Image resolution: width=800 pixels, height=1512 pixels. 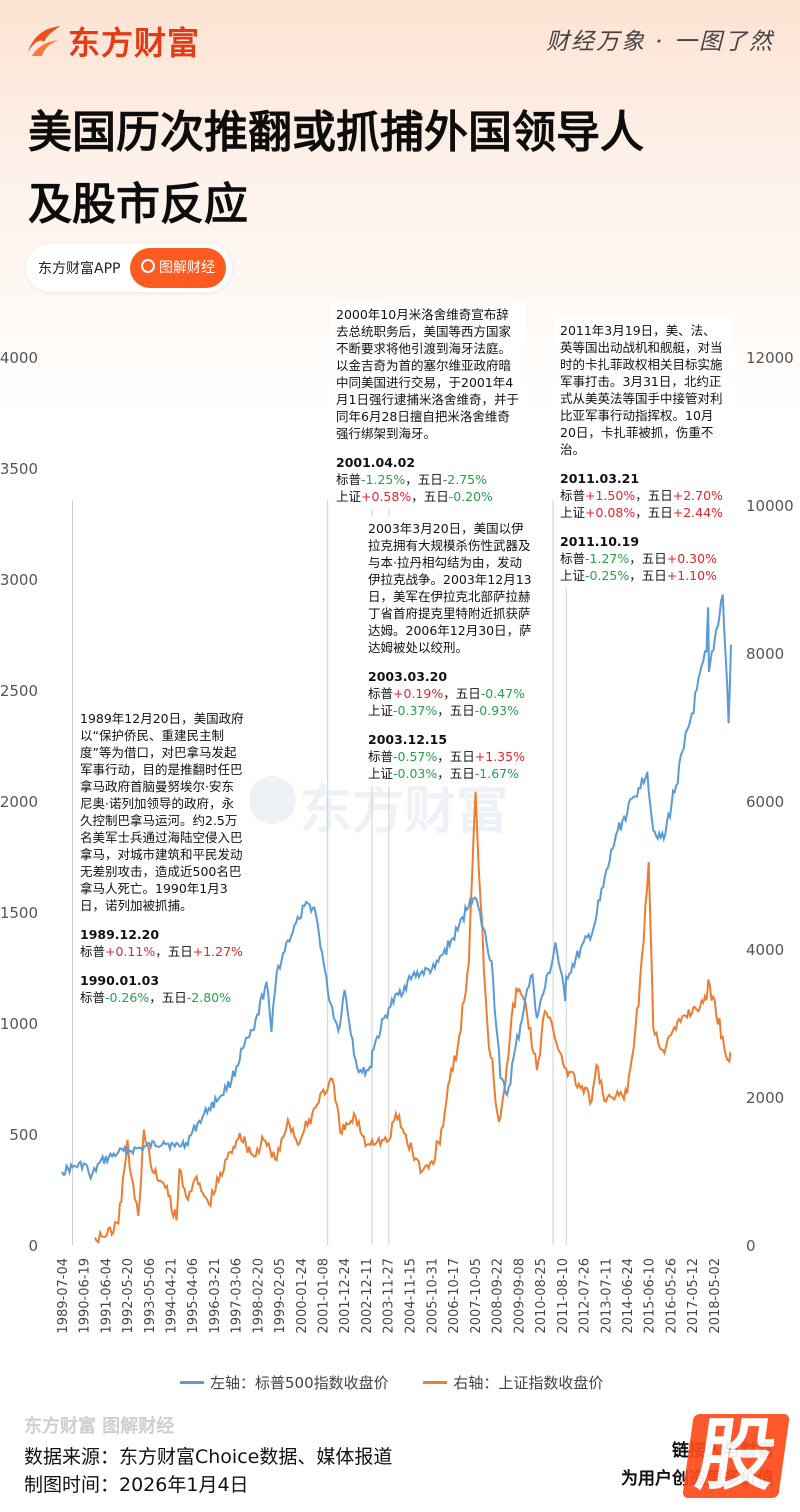 What do you see at coordinates (415, 773) in the screenshot?
I see `value: -0.03%` at bounding box center [415, 773].